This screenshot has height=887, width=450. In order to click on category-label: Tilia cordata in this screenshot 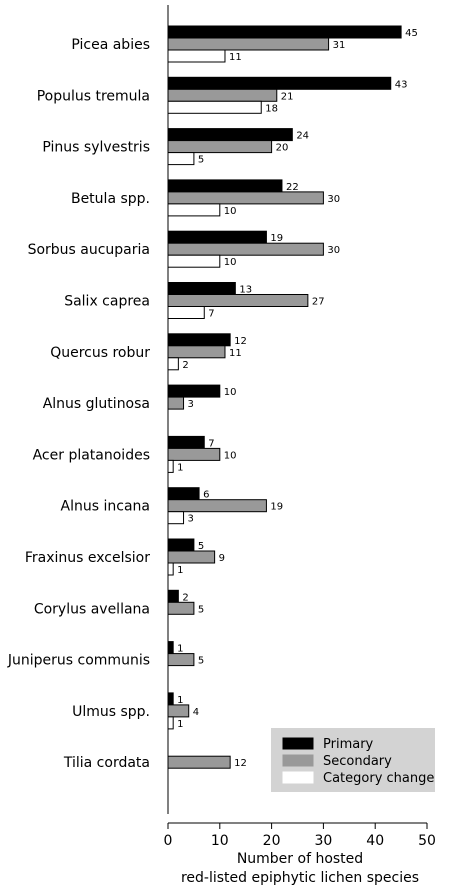, I will do `click(106, 763)`.